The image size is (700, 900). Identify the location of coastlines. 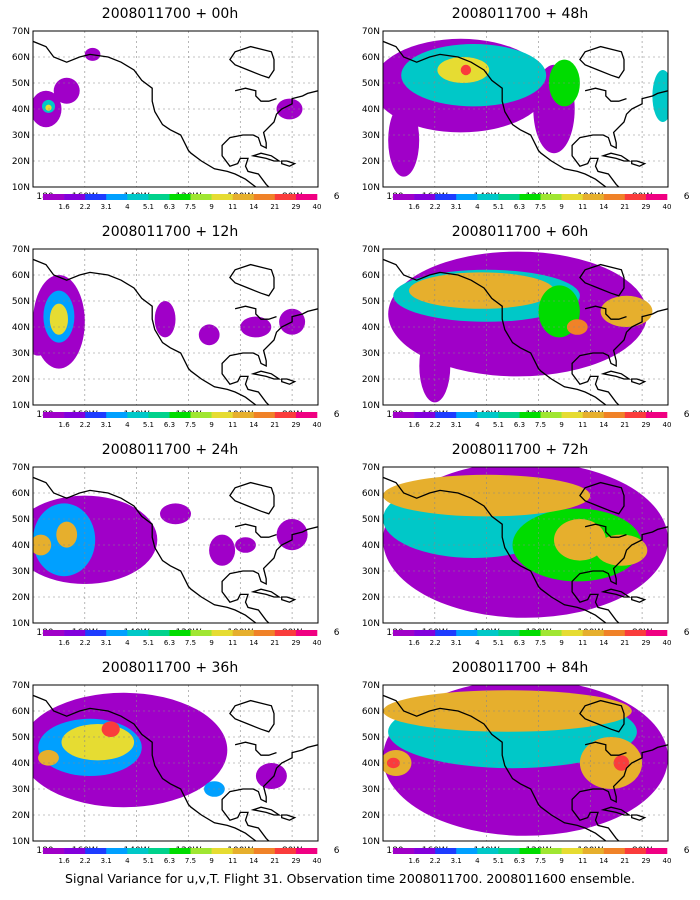
(175, 113).